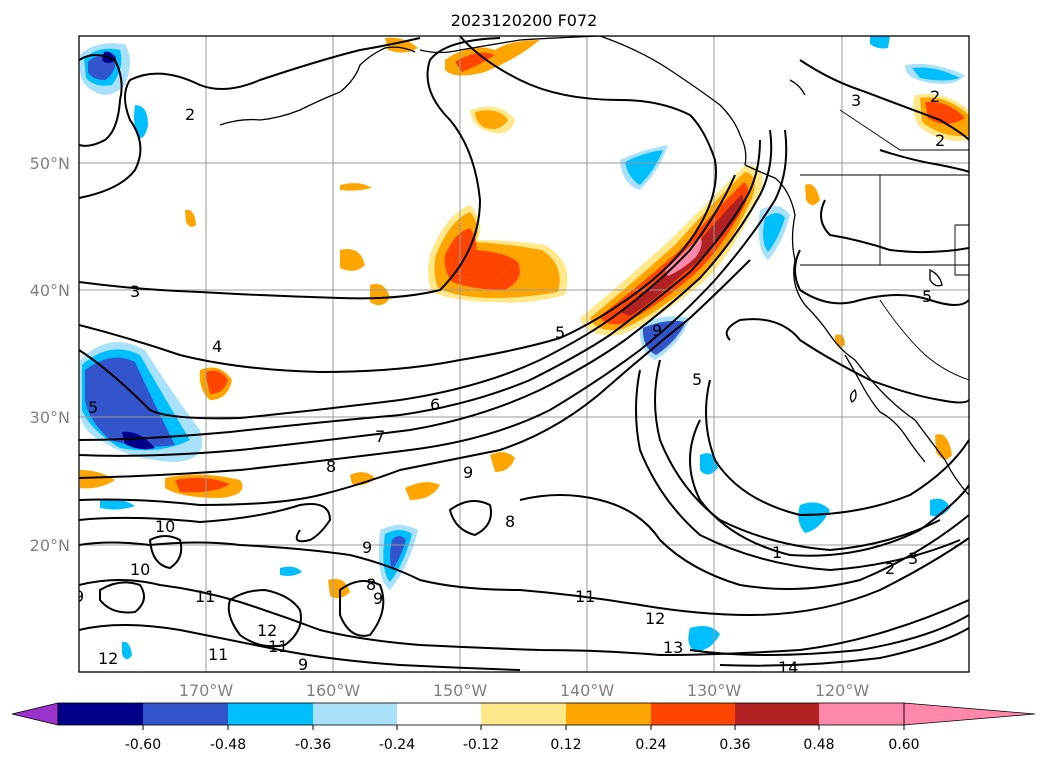 The height and width of the screenshot is (765, 1047). Describe the element at coordinates (50, 545) in the screenshot. I see `lat-label: 20°N` at that location.